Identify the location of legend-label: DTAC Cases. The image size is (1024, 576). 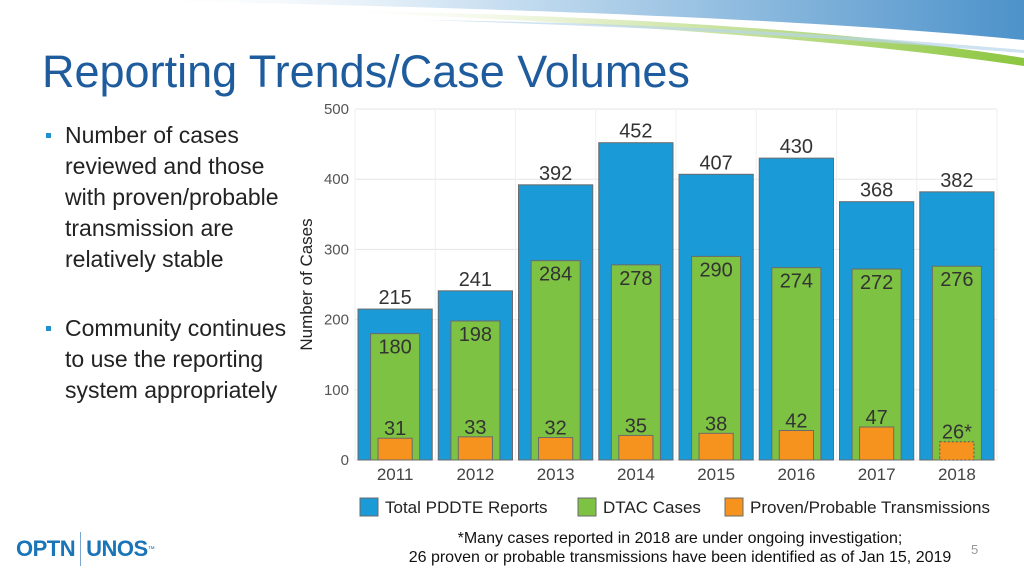
(652, 507).